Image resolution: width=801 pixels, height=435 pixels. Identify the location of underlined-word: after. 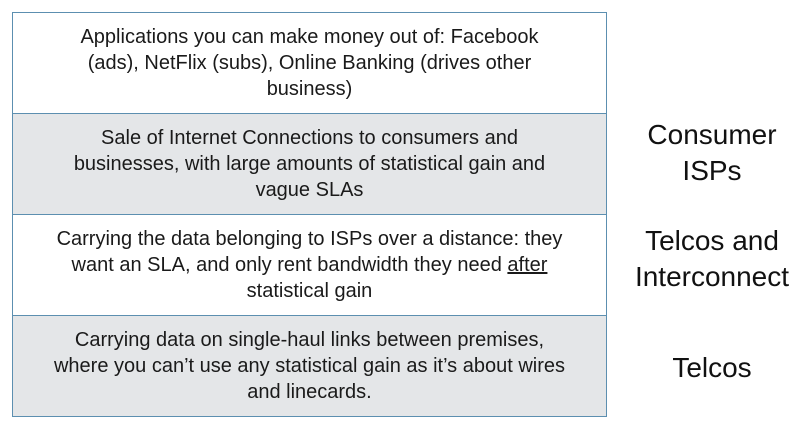
(527, 265).